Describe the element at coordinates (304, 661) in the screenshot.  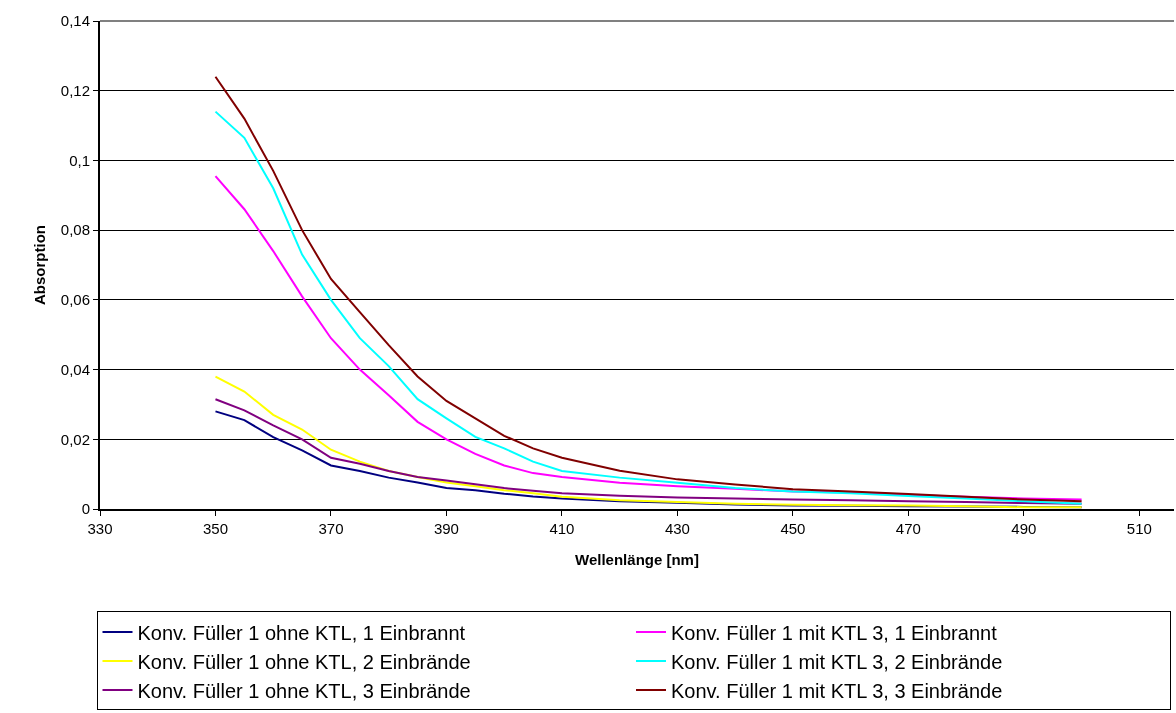
I see `legend-label: Konv. Füller 1 ohne KTL, 2 Einbrände` at that location.